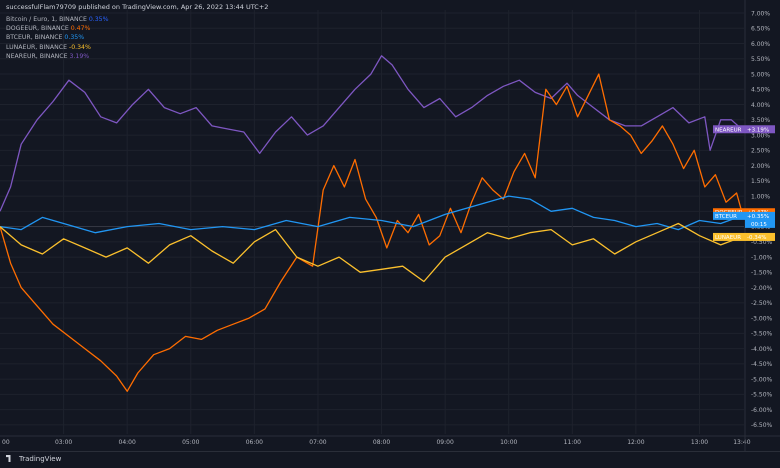 This screenshot has height=468, width=780. I want to click on badge-neareur: NEAREUR +3.19%, so click(744, 129).